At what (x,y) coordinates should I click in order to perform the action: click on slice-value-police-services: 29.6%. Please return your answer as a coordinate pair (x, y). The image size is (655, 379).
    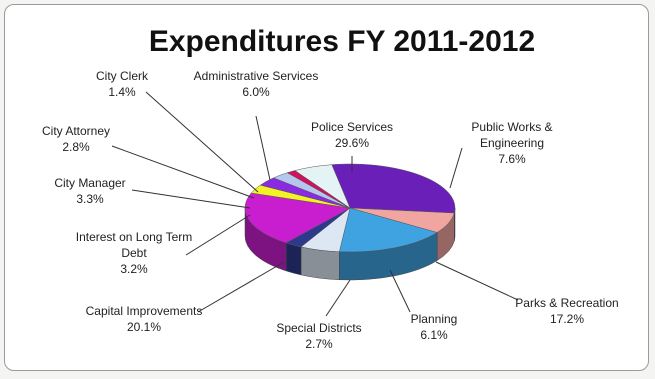
    Looking at the image, I should click on (352, 143).